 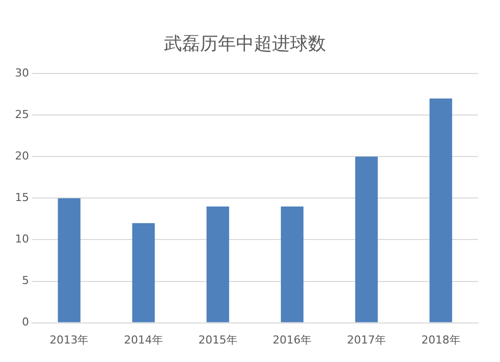 I want to click on y-tick-label: 15, so click(x=21, y=197).